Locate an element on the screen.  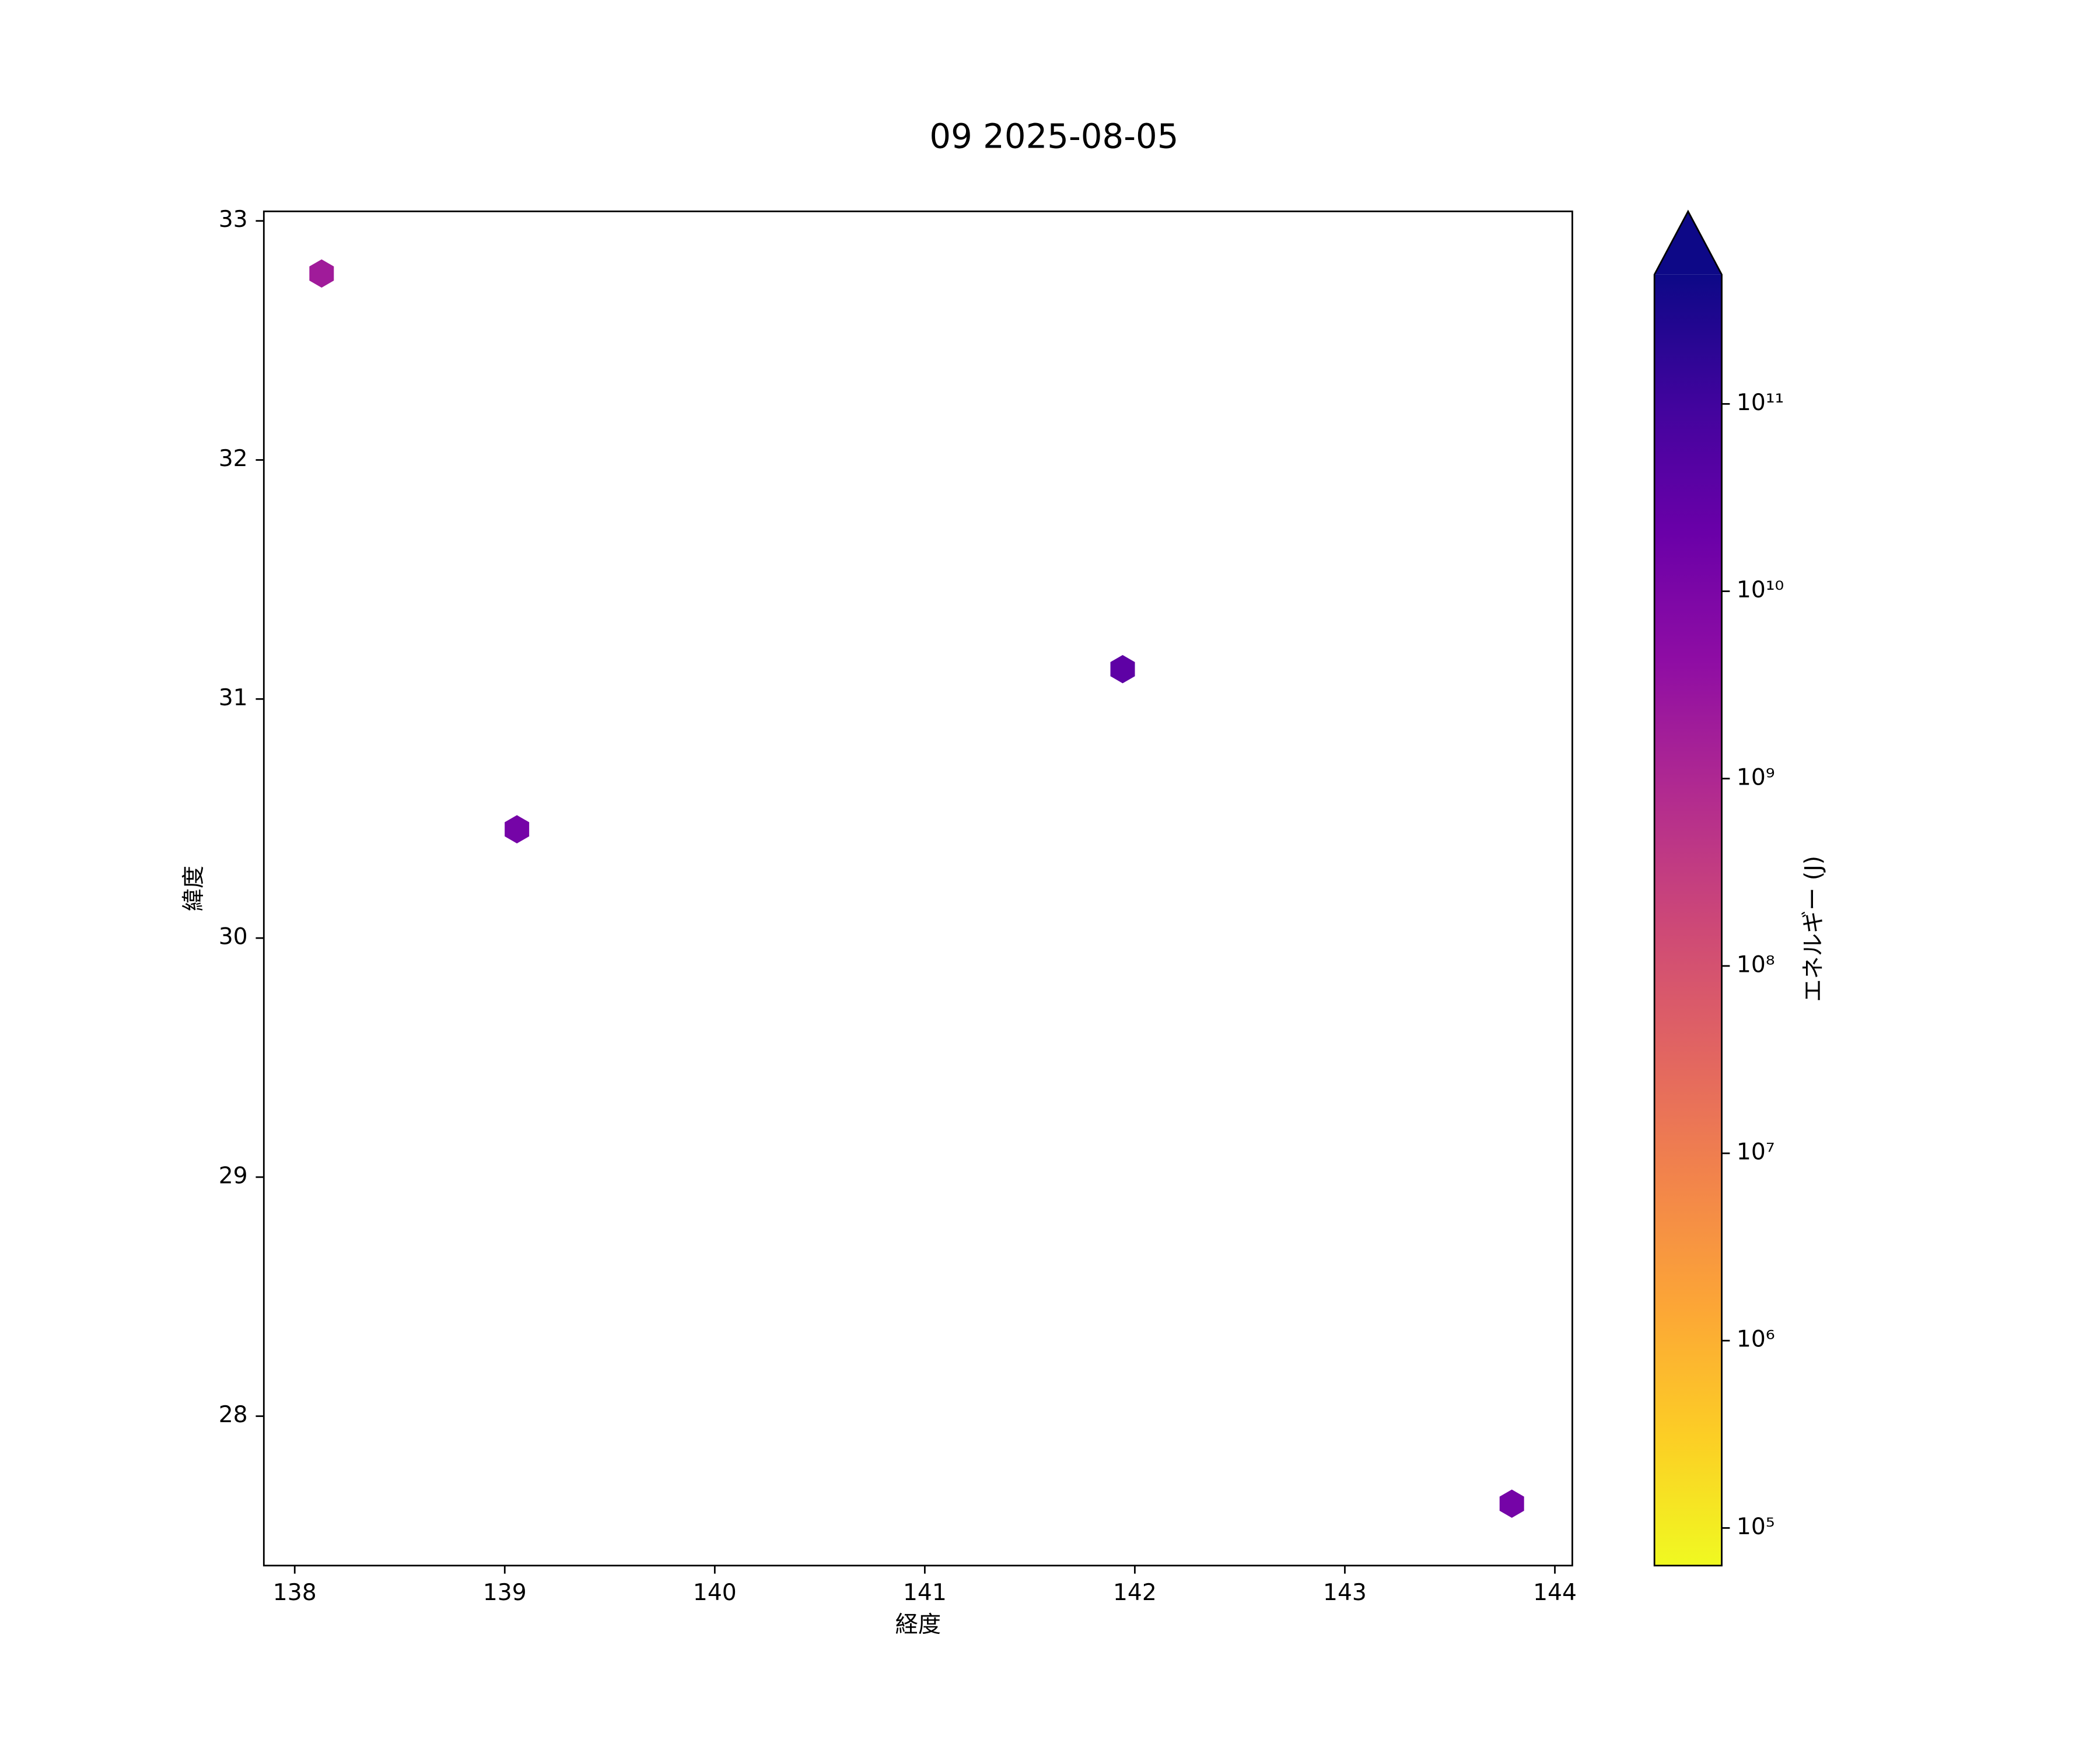
colorbar-tick-label: 10⁸ is located at coordinates (1756, 964).